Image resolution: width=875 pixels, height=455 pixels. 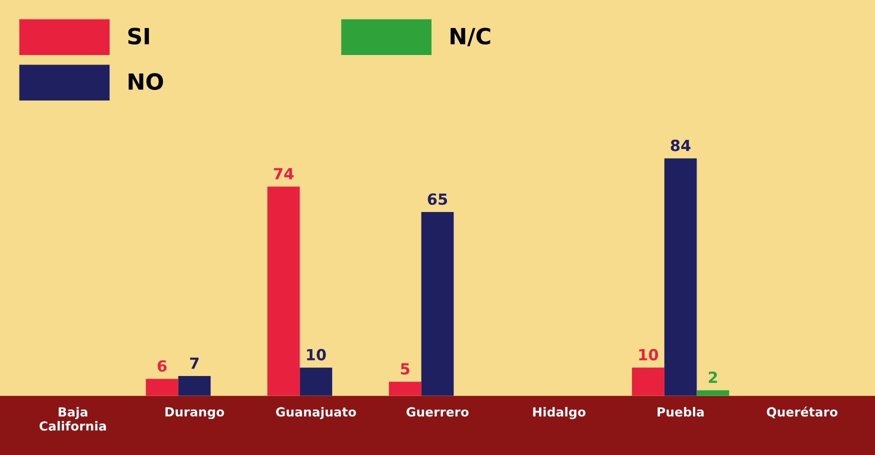 I want to click on legend-label: SI, so click(x=138, y=36).